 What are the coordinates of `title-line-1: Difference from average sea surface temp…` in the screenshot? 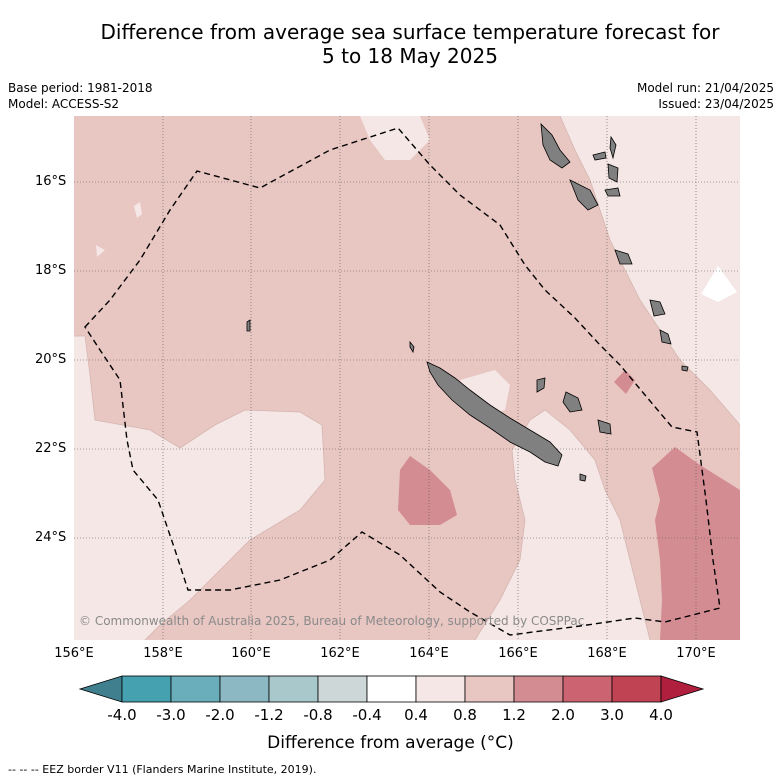 It's located at (410, 32).